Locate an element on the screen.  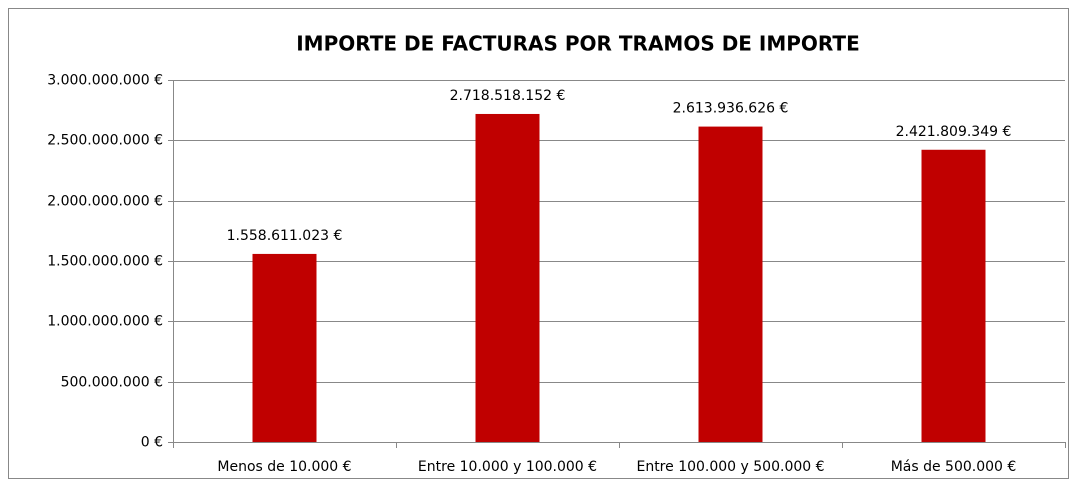
x-tick-label: Entre 100.000 y 500.000 € is located at coordinates (730, 467).